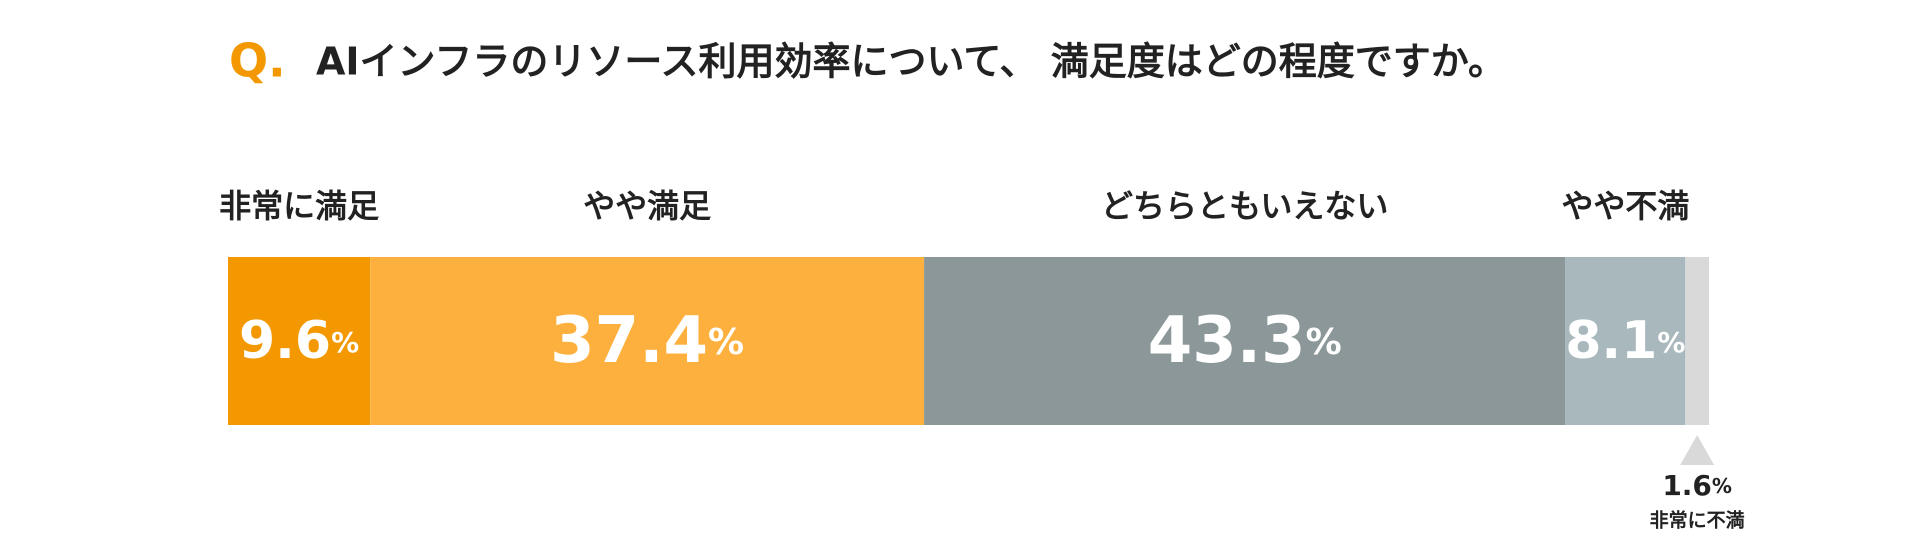 Image resolution: width=1920 pixels, height=549 pixels. What do you see at coordinates (1697, 450) in the screenshot?
I see `pointer-triangle` at bounding box center [1697, 450].